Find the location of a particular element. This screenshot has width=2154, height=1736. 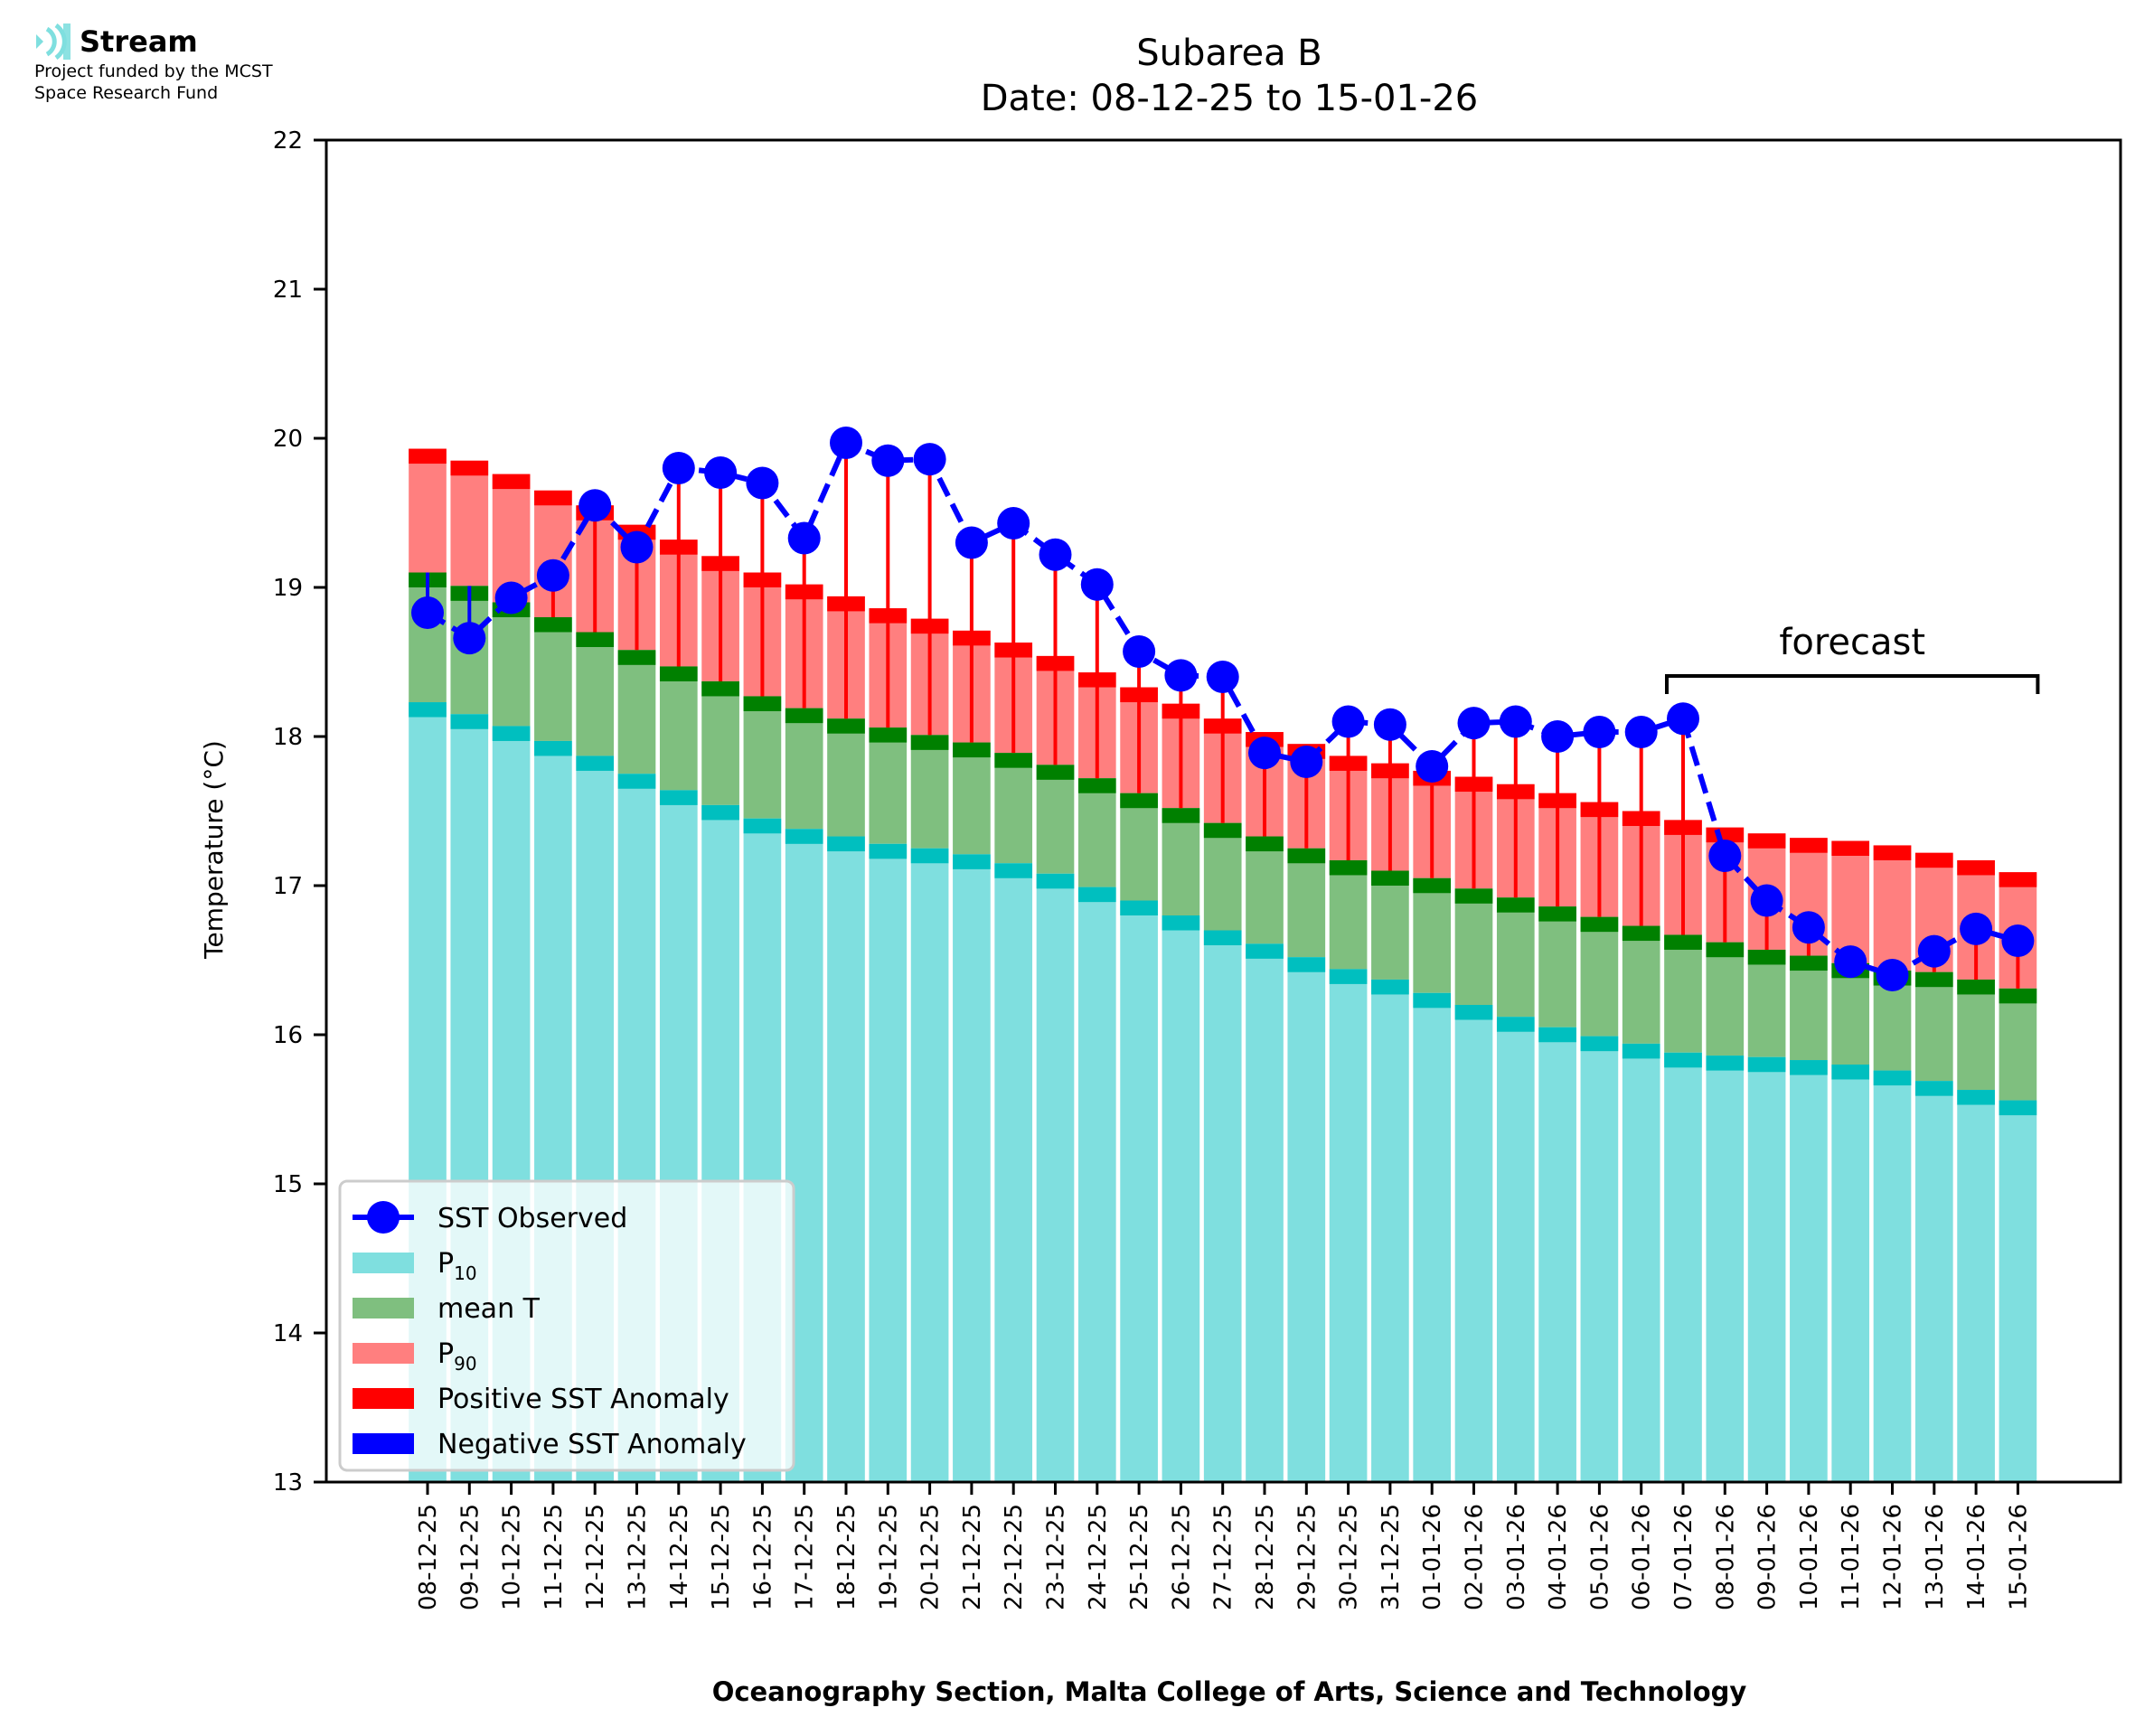

x-tick-label: 09-01-26 is located at coordinates (1768, 1557).